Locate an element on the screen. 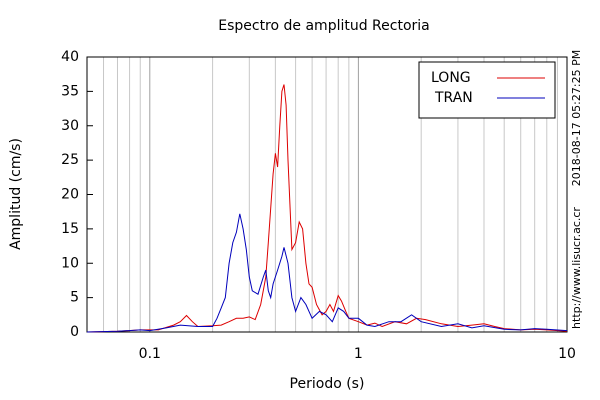 This screenshot has height=400, width=600. source-url: http://www.lisucr.ac.cr is located at coordinates (576, 268).